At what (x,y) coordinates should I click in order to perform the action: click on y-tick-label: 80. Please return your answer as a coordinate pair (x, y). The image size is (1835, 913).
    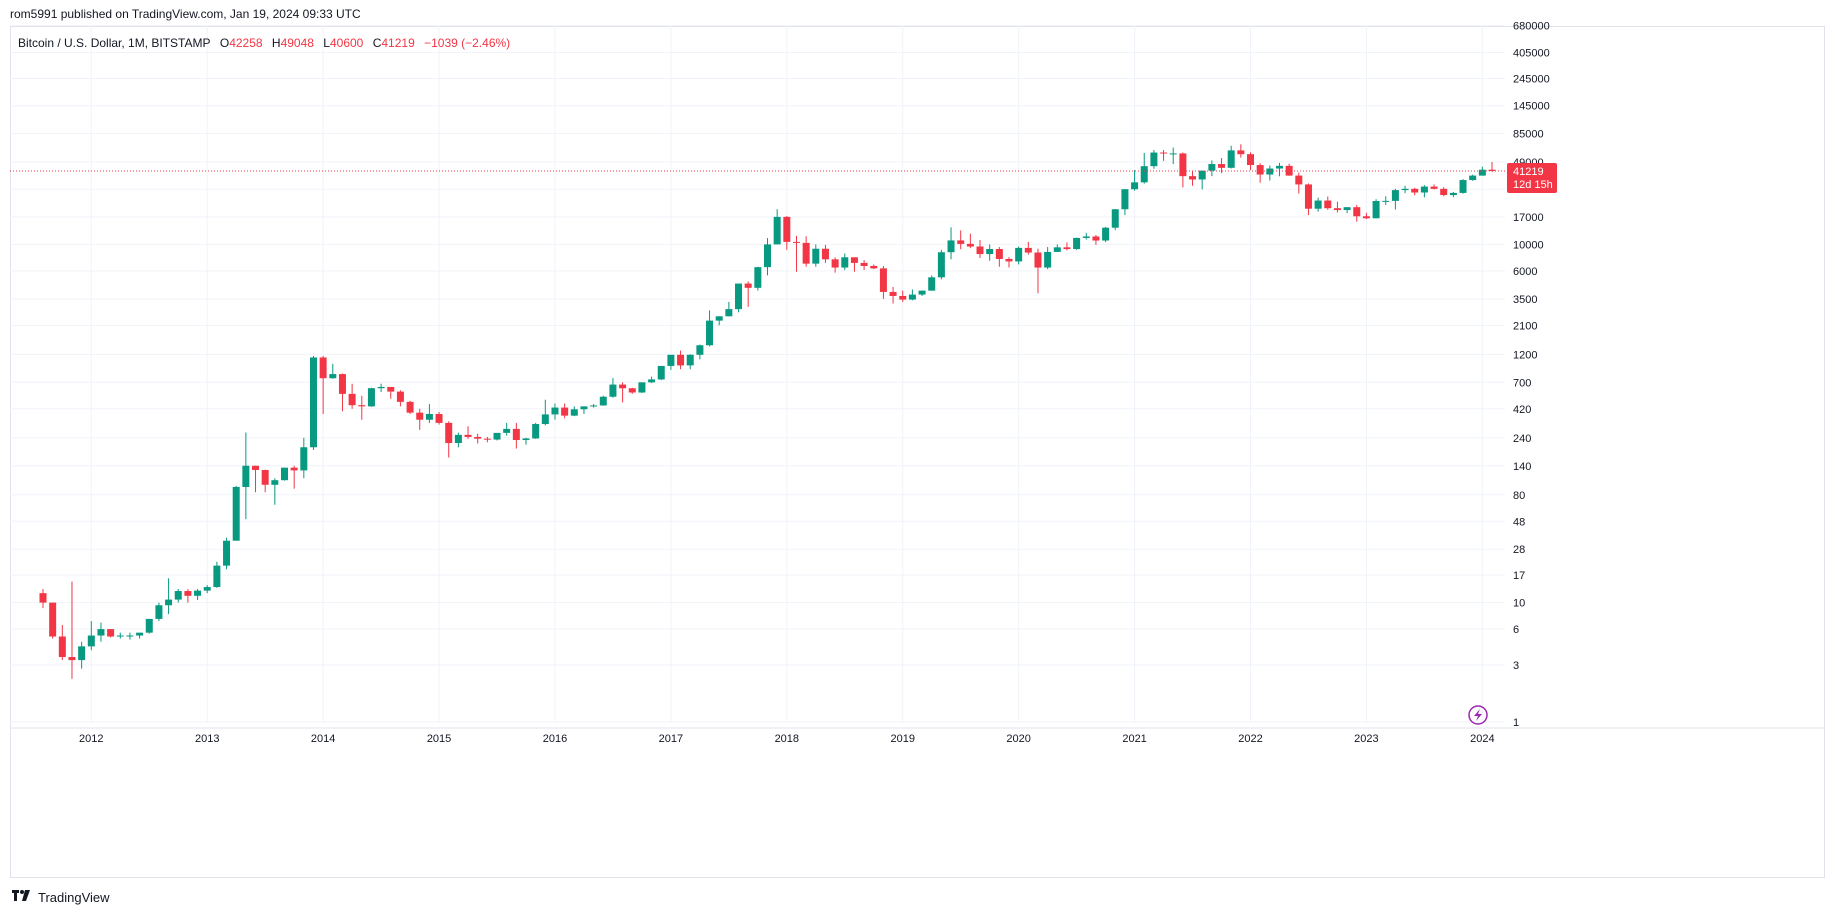
    Looking at the image, I should click on (1519, 496).